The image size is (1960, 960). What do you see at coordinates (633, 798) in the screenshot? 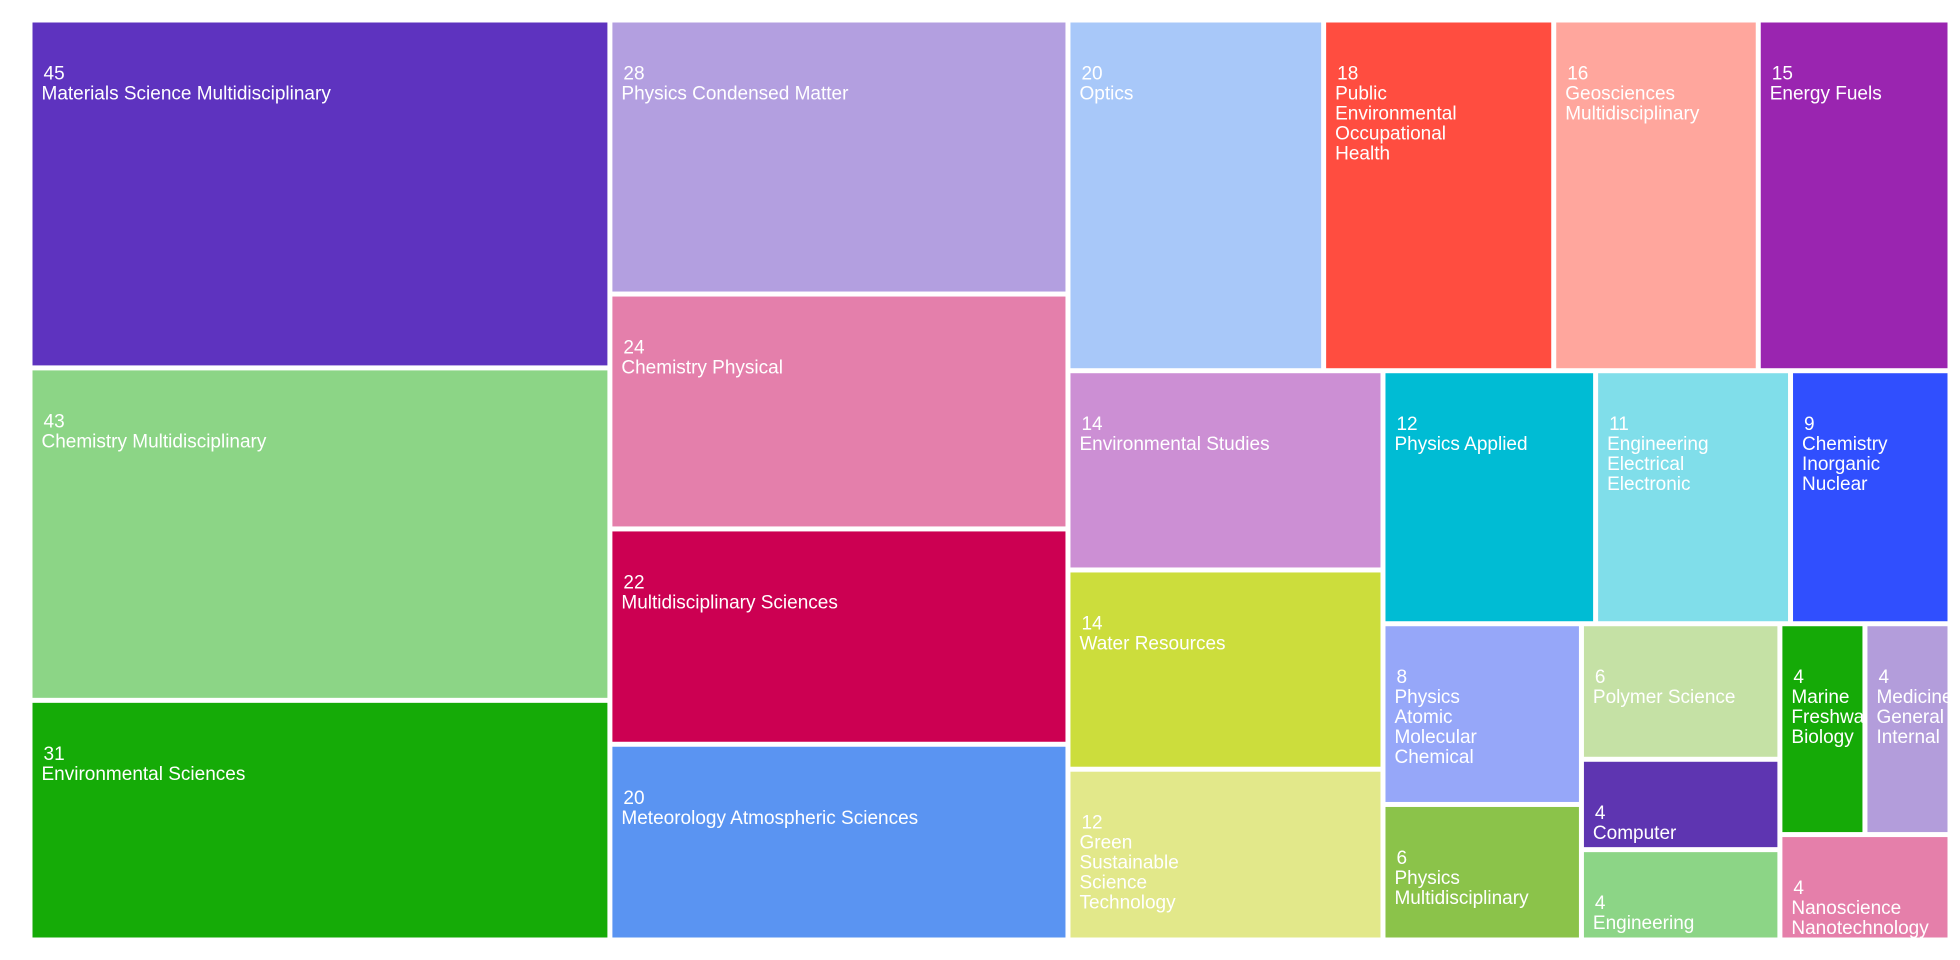
I see `tile-value: 20` at bounding box center [633, 798].